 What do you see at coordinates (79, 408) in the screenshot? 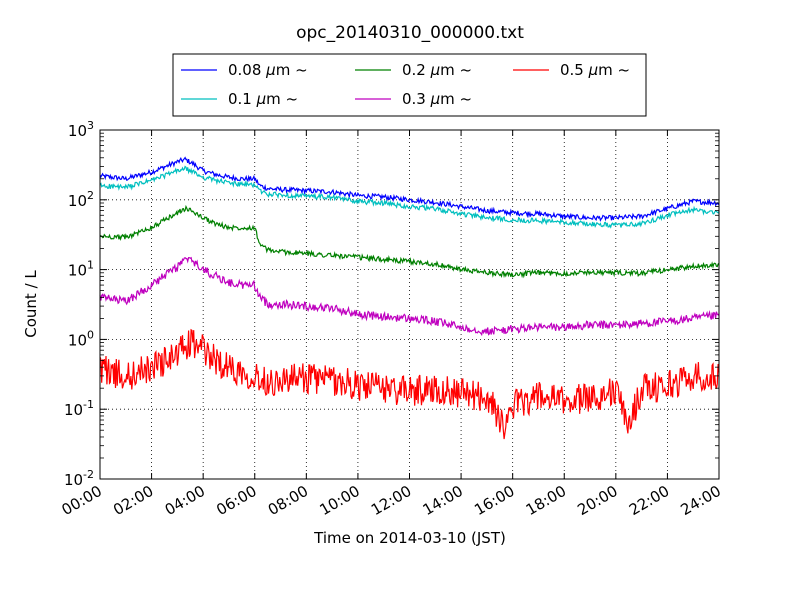
I see `y-tick-label: 10⁻¹` at bounding box center [79, 408].